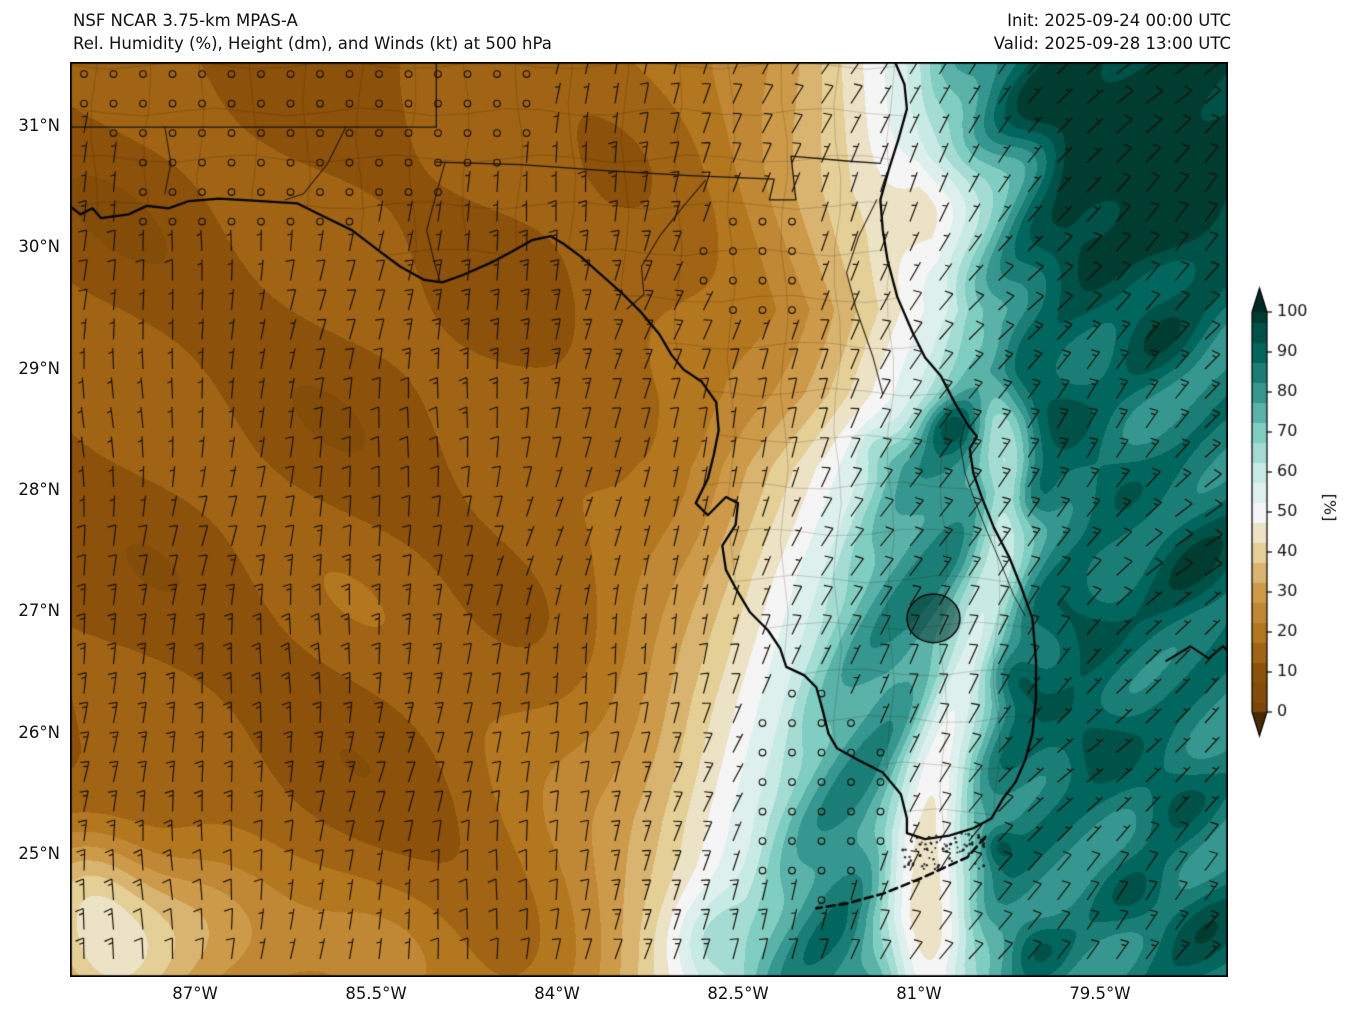  Describe the element at coordinates (376, 993) in the screenshot. I see `x-tick-label: 85.5°W` at that location.